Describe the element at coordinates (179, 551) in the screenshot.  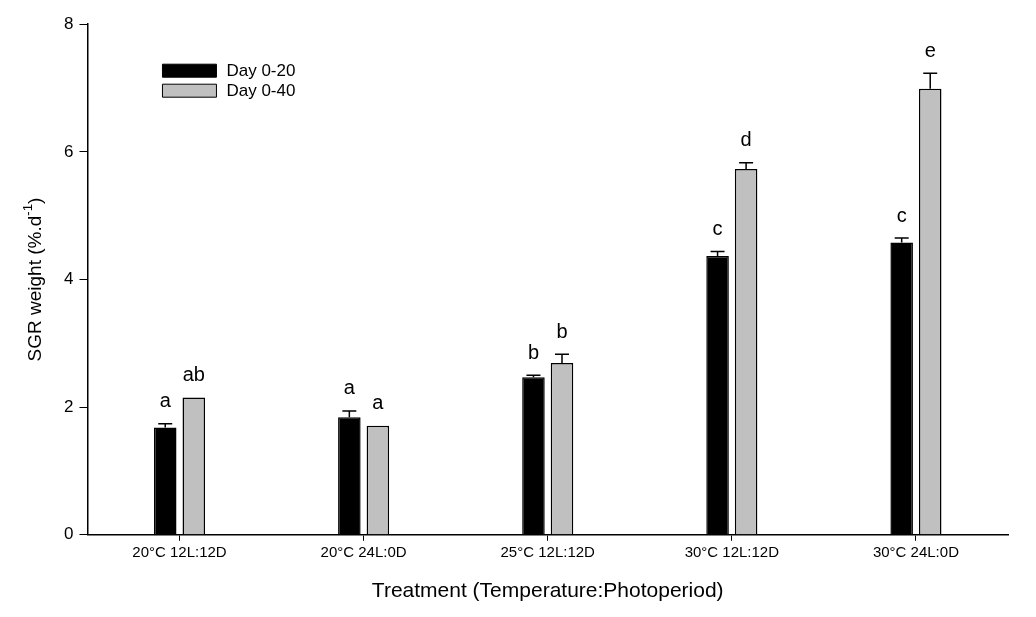
I see `x-tick-label: 20°C 12L:12D` at that location.